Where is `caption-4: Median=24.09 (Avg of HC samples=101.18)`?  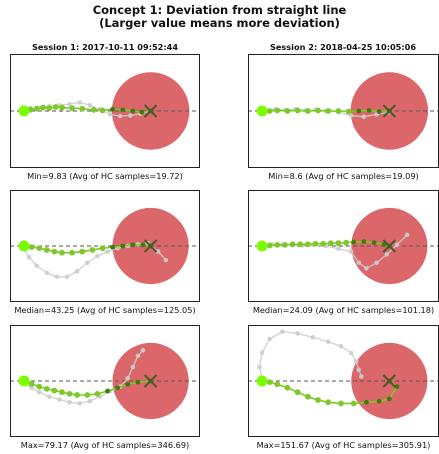
caption-4: Median=24.09 (Avg of HC samples=101.18) is located at coordinates (343, 310).